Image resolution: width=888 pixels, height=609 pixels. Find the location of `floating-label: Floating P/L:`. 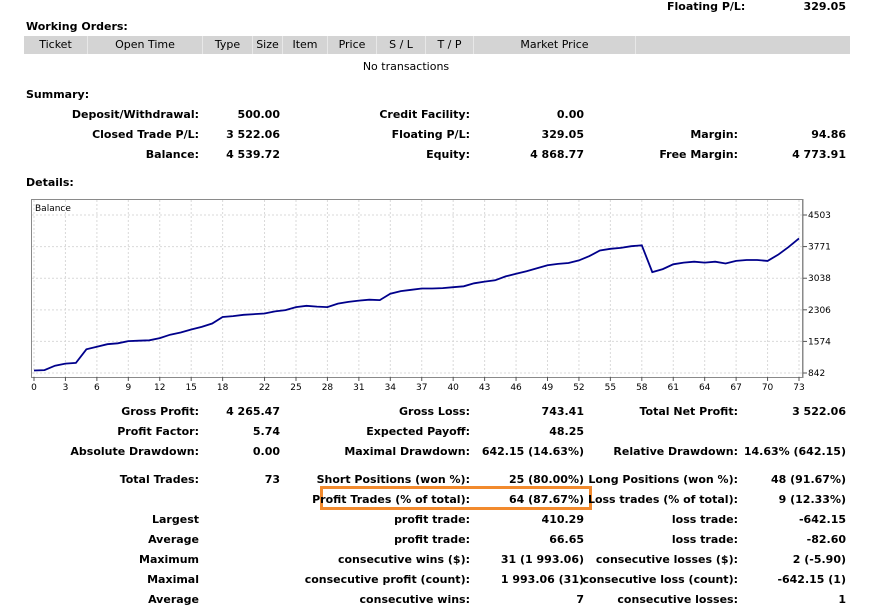

floating-label: Floating P/L: is located at coordinates (430, 134).